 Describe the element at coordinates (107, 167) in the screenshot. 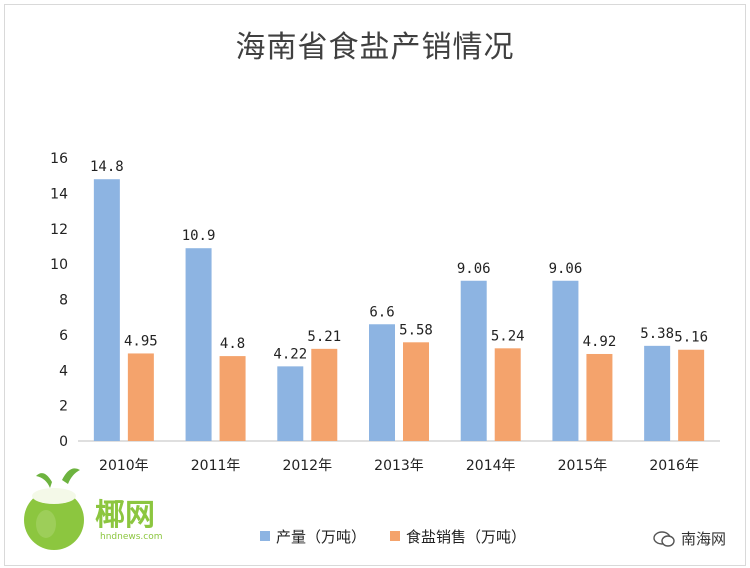

I see `data-label: 14.8` at that location.